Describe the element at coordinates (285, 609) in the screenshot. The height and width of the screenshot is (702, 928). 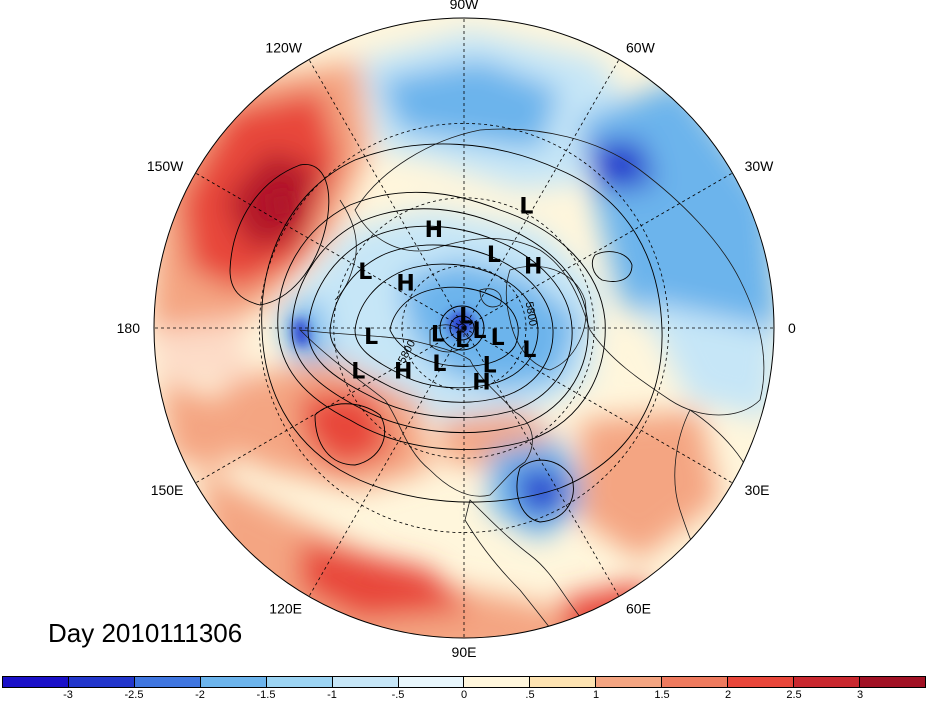
I see `longitude-label: 120E` at that location.